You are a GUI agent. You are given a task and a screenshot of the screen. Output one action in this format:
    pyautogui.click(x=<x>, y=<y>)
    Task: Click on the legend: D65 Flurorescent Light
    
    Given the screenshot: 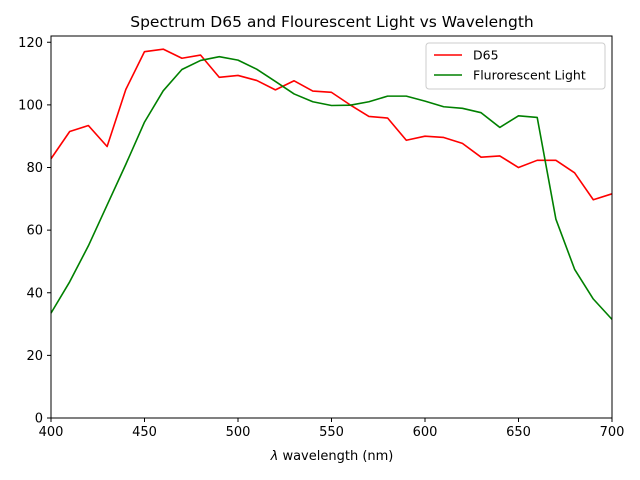 What is the action you would take?
    pyautogui.click(x=515, y=66)
    